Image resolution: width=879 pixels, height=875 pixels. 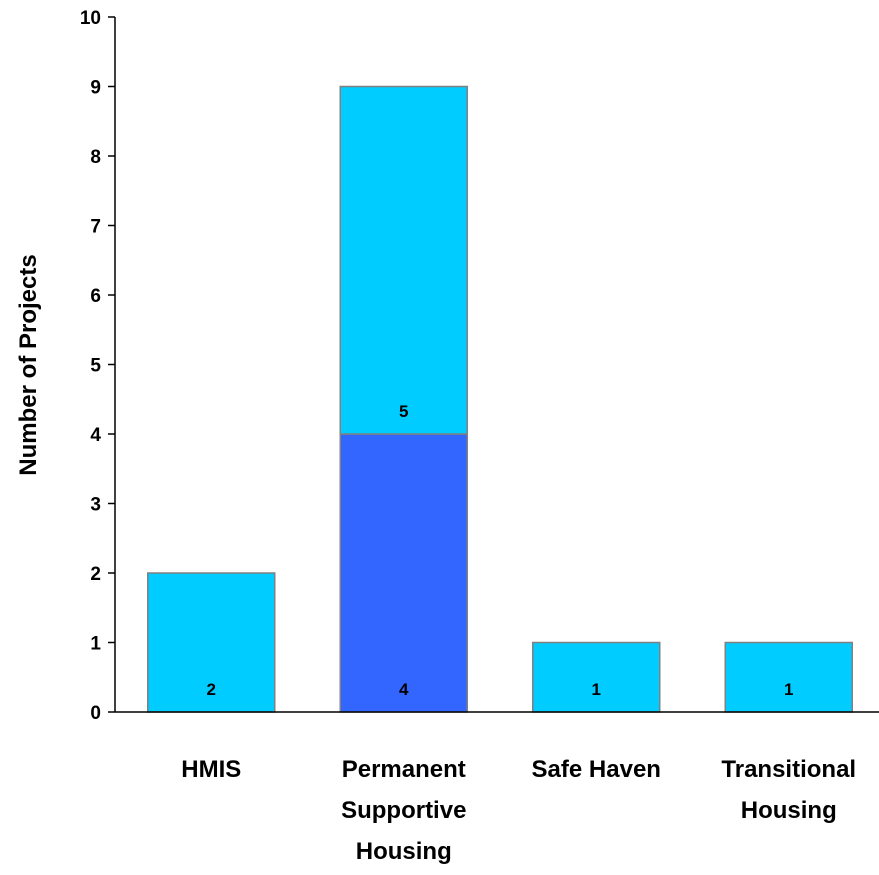 What do you see at coordinates (95, 88) in the screenshot?
I see `y-tick-label: 9` at bounding box center [95, 88].